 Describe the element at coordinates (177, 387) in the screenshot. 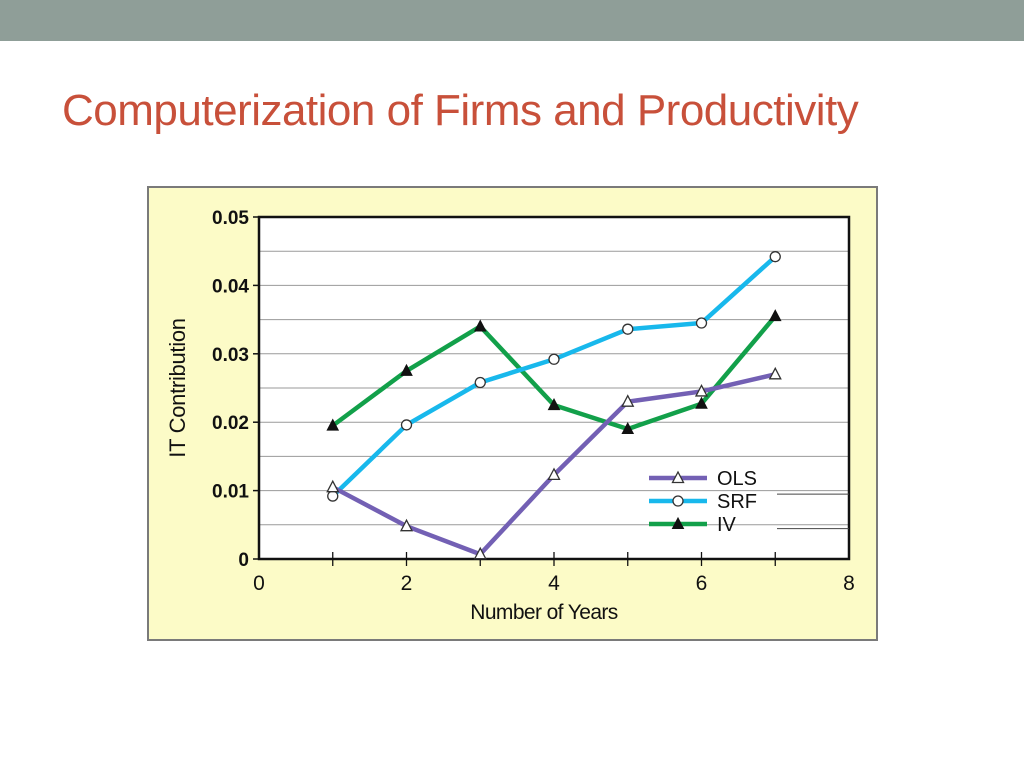

I see `y-axis-label: IT Contribution` at that location.